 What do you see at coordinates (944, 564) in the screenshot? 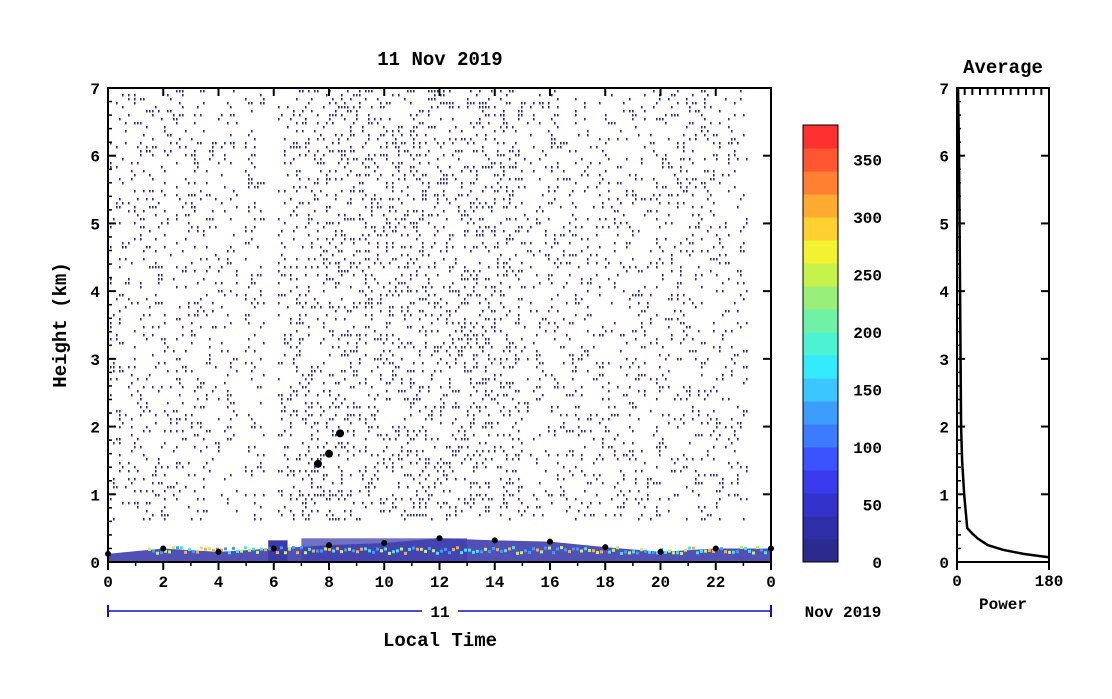
I see `avg-y-tick-label: 0` at bounding box center [944, 564].